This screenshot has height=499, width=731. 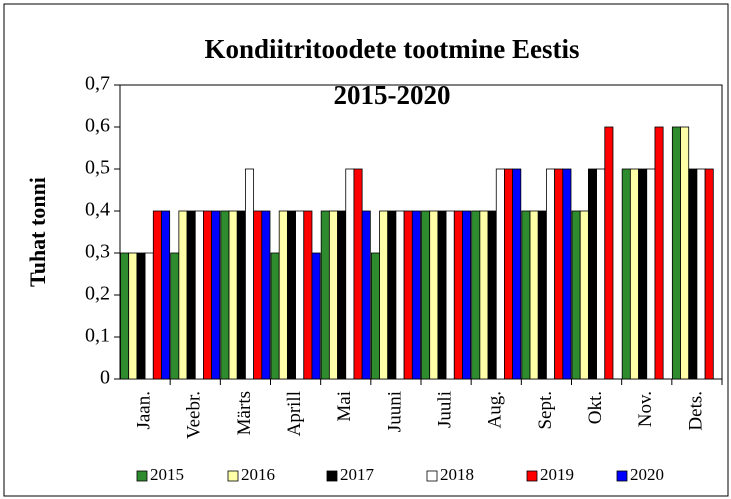 I want to click on x-tick-label: Veebr., so click(x=194, y=415).